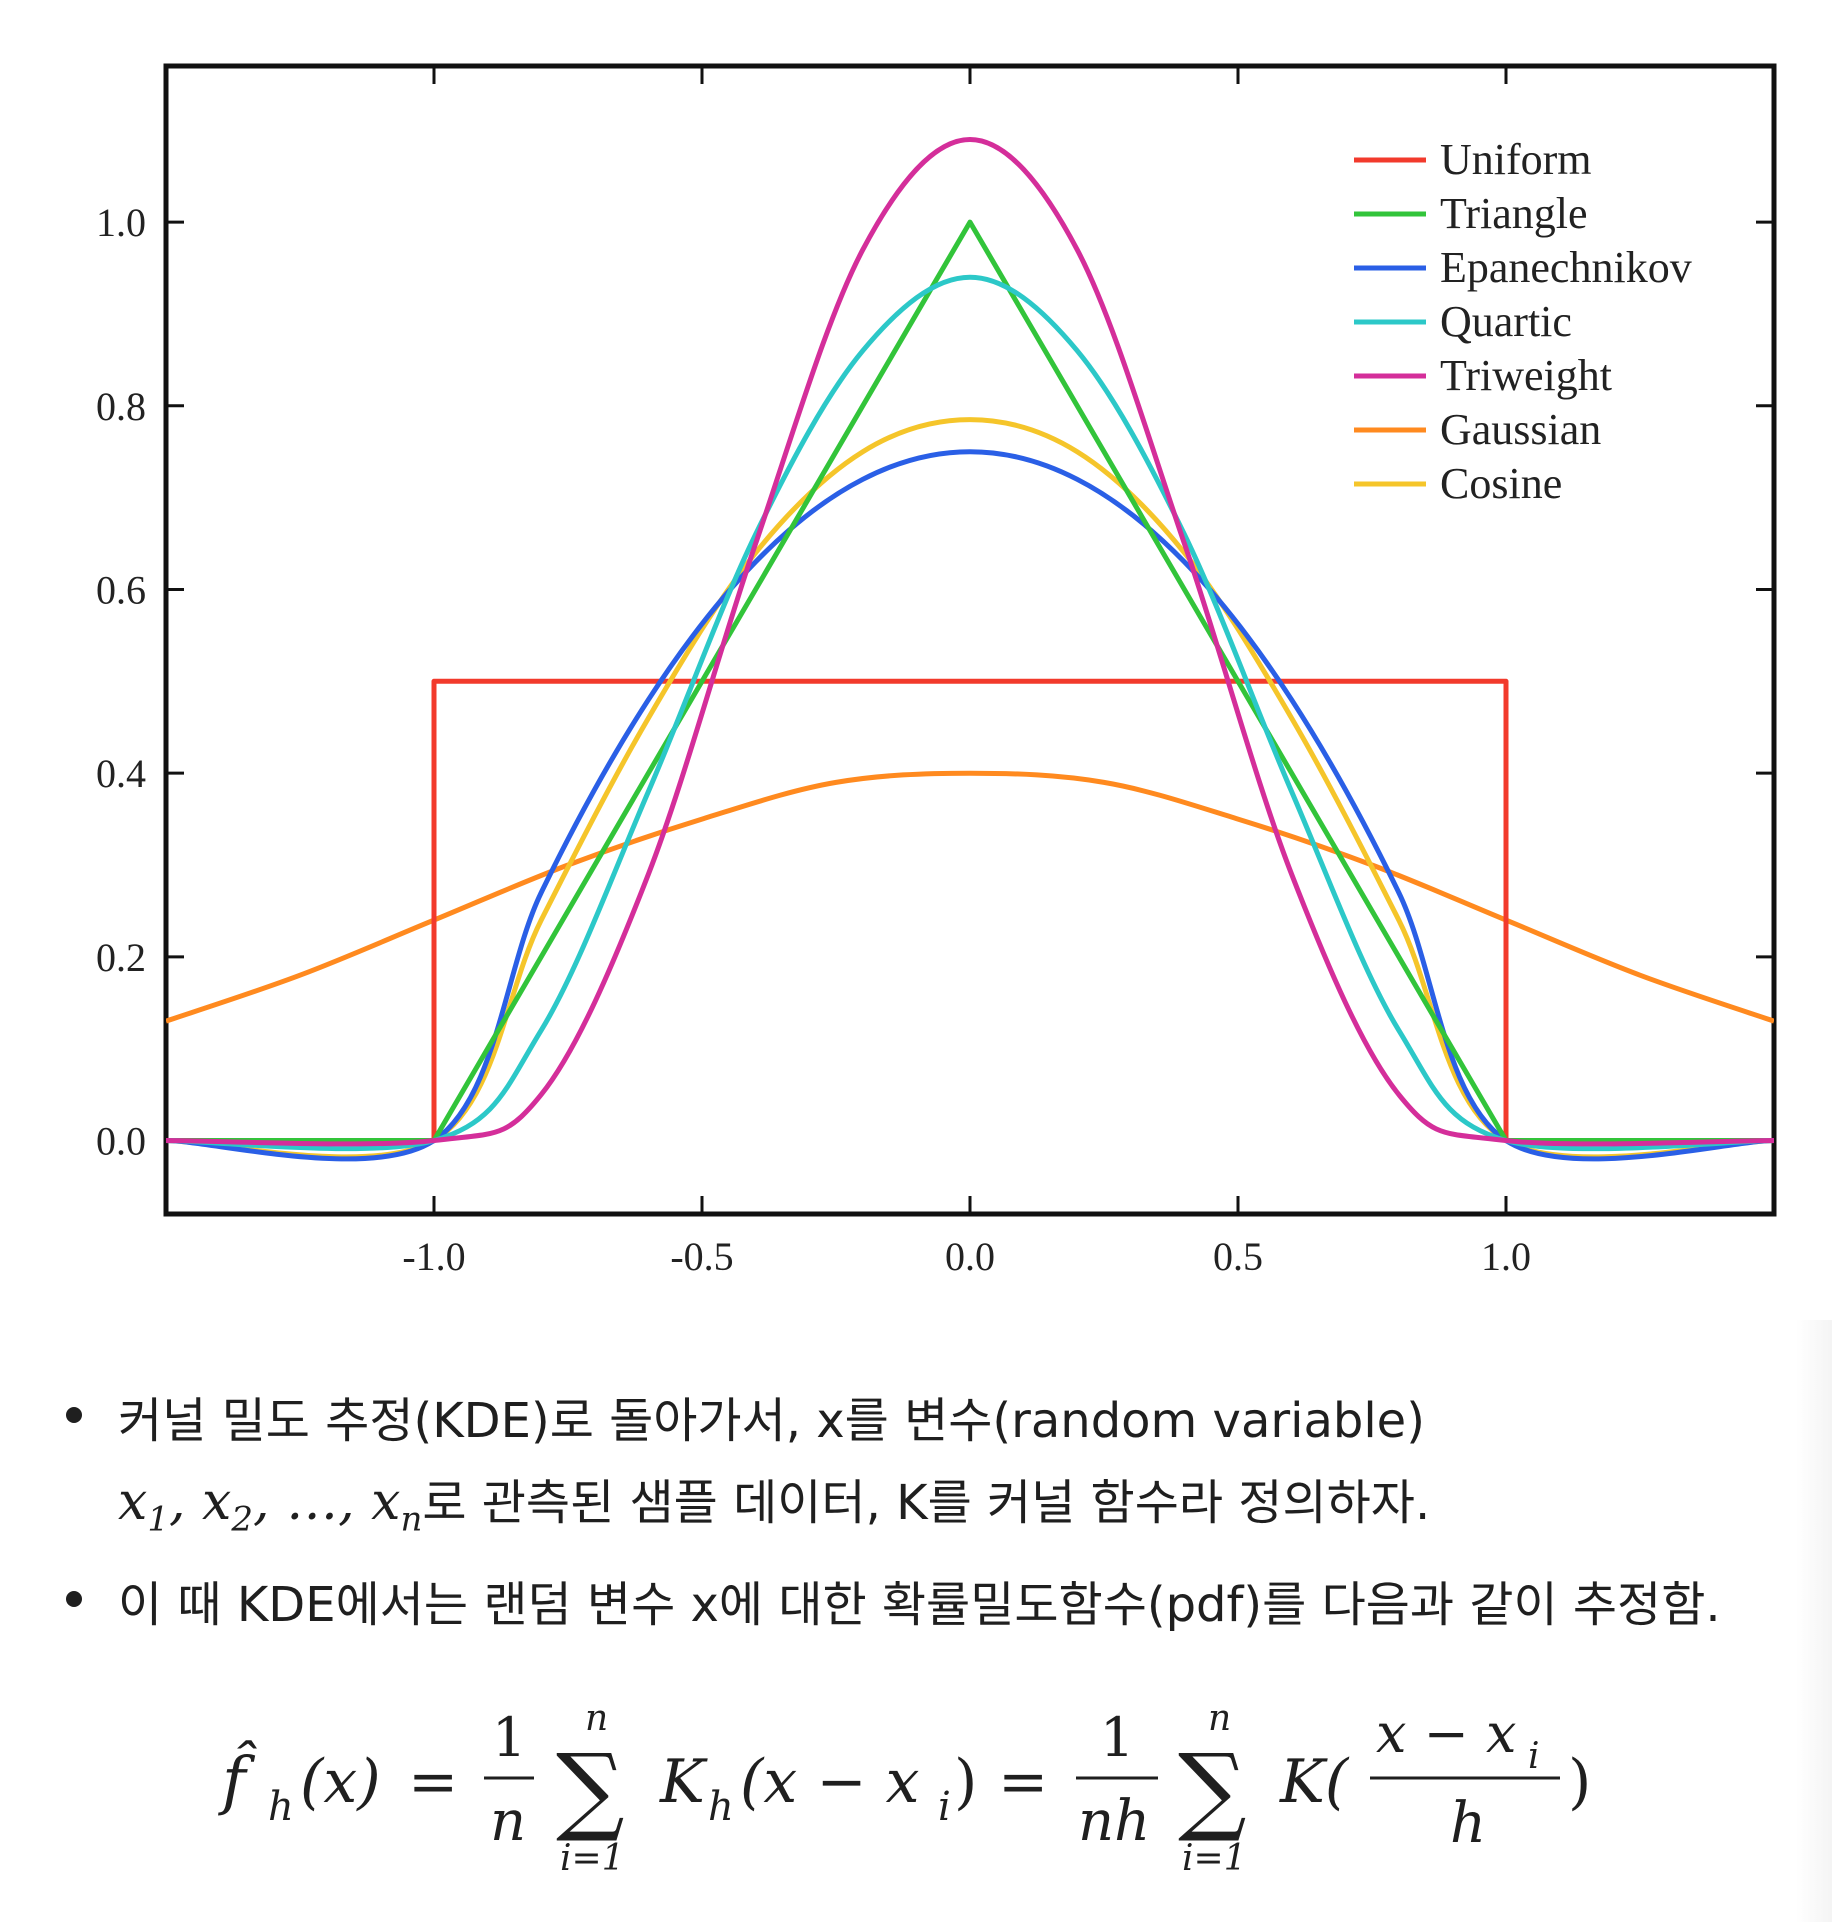 The image size is (1832, 1922). I want to click on legend-label-cosine: Cosine, so click(1501, 483).